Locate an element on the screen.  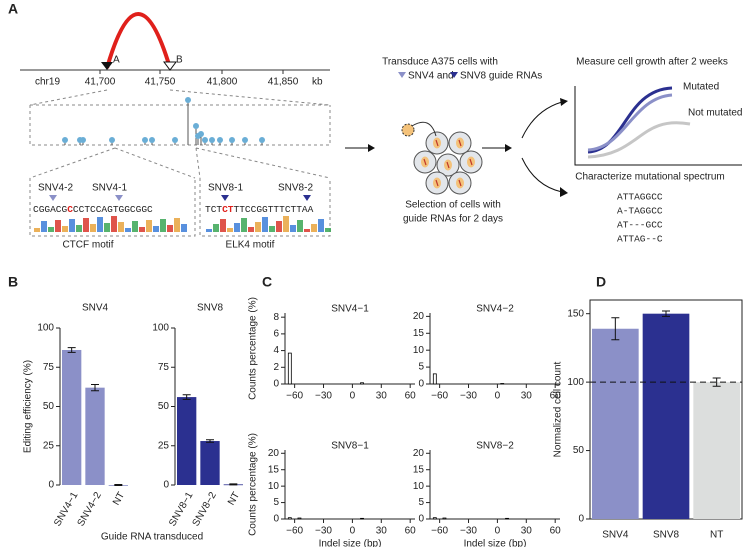
sequence: TCTCTTTCCGGTTTCTTAA is located at coordinates (259, 209).